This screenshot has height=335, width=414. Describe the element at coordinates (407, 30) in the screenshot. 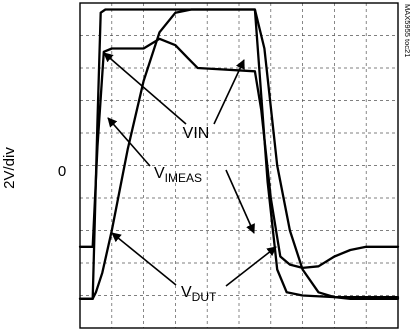

I see `figure-id-label: MAX5955 toc21` at that location.